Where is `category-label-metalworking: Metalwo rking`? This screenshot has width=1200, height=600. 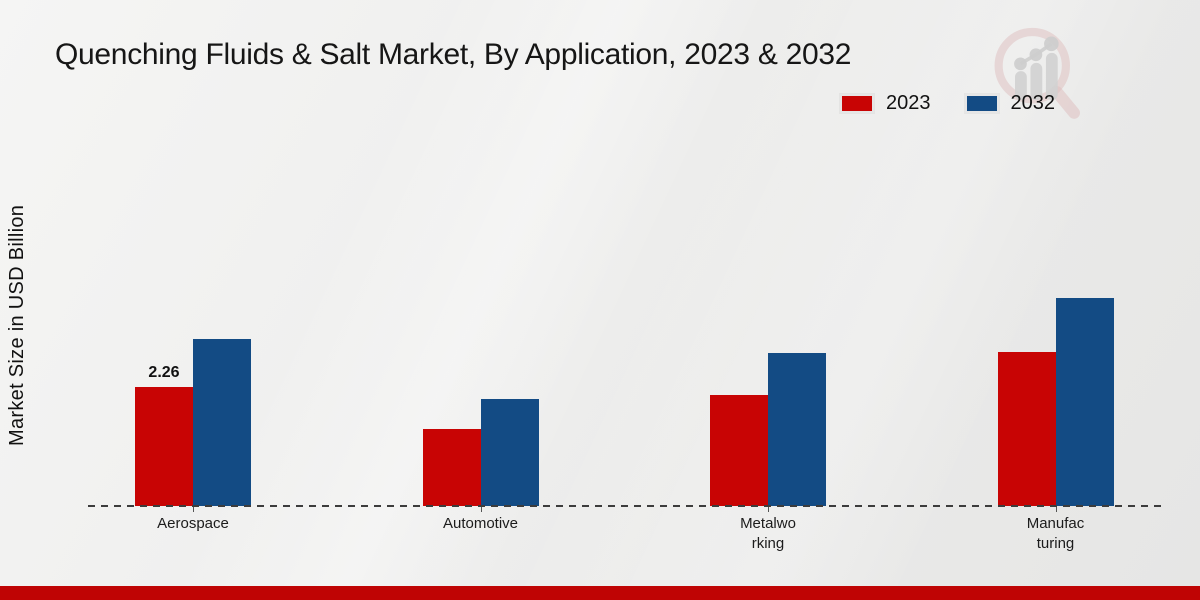 category-label-metalworking: Metalwo rking is located at coordinates (768, 533).